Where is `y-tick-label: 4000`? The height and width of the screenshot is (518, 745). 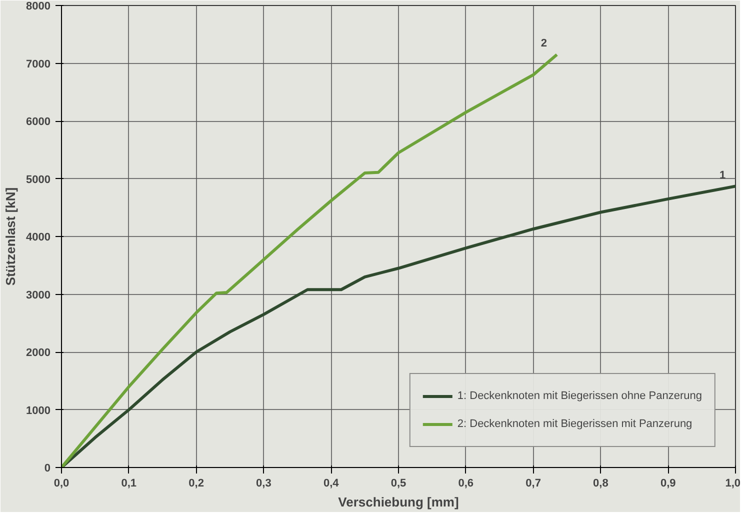 y-tick-label: 4000 is located at coordinates (38, 238).